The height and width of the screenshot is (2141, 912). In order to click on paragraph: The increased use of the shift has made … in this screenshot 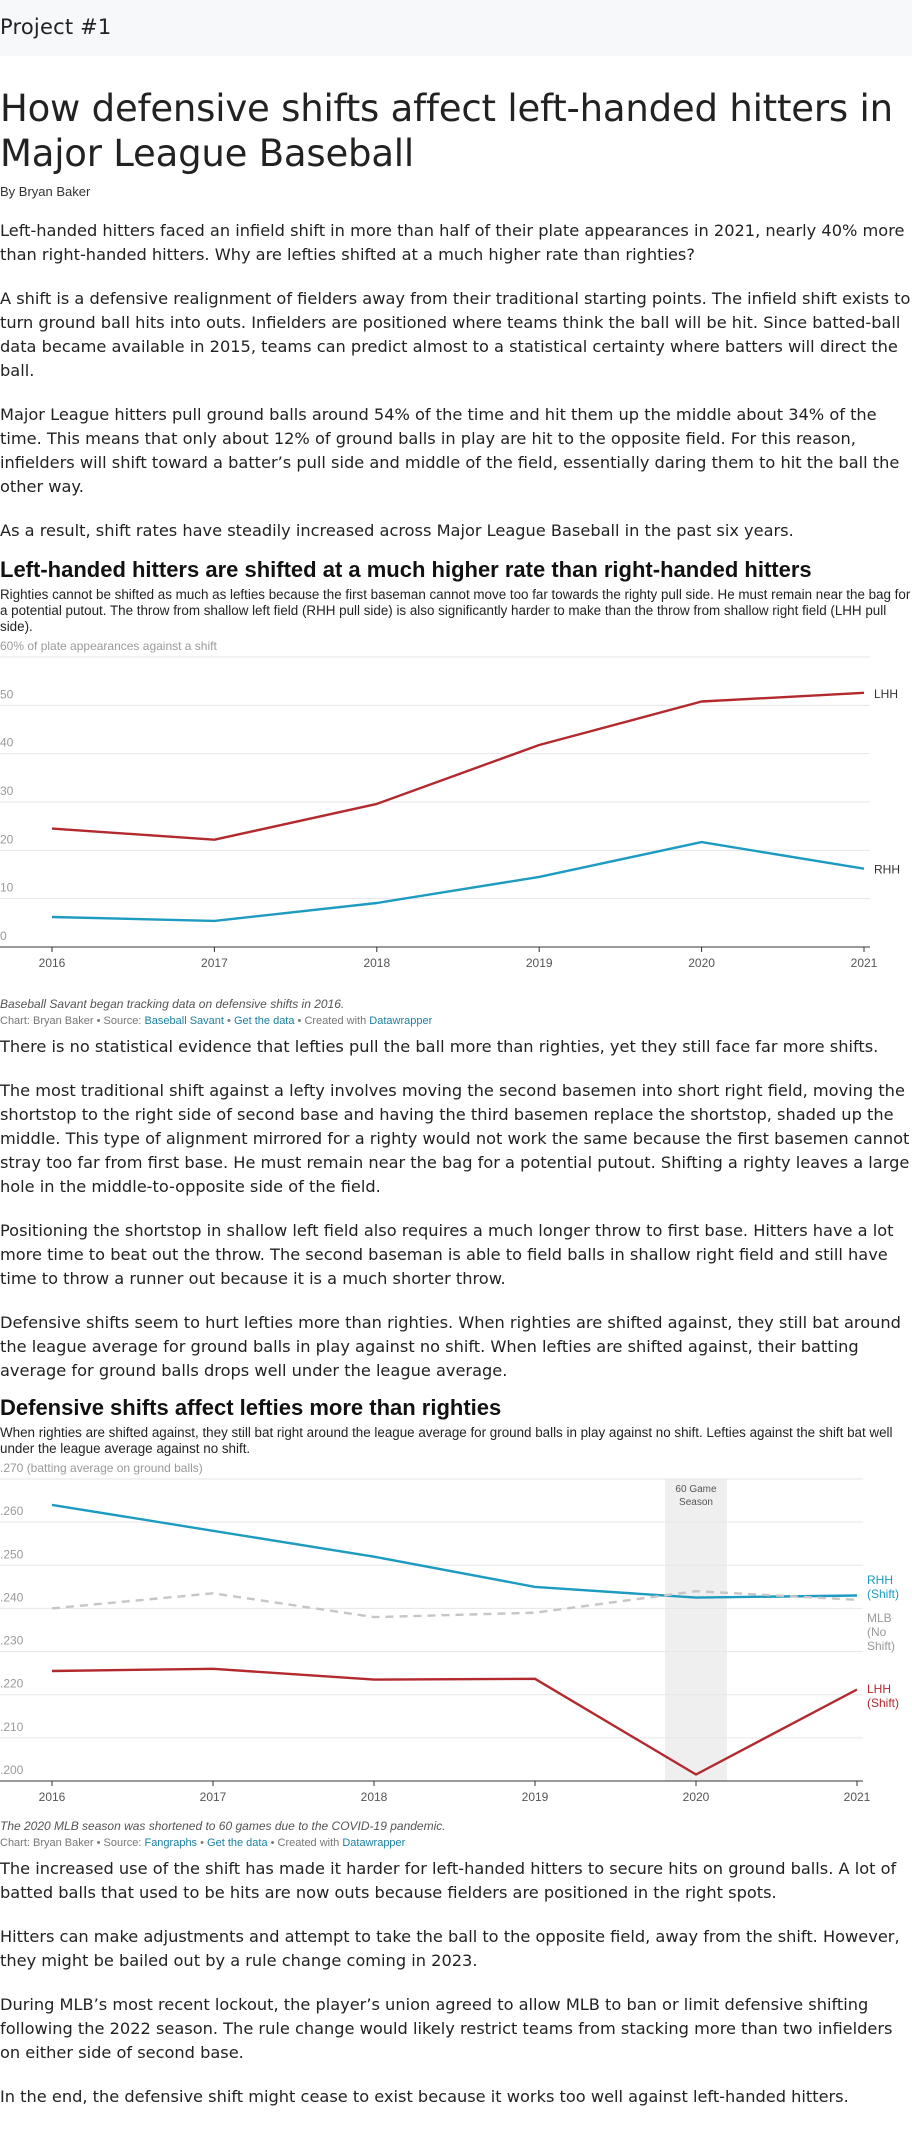, I will do `click(448, 1880)`.